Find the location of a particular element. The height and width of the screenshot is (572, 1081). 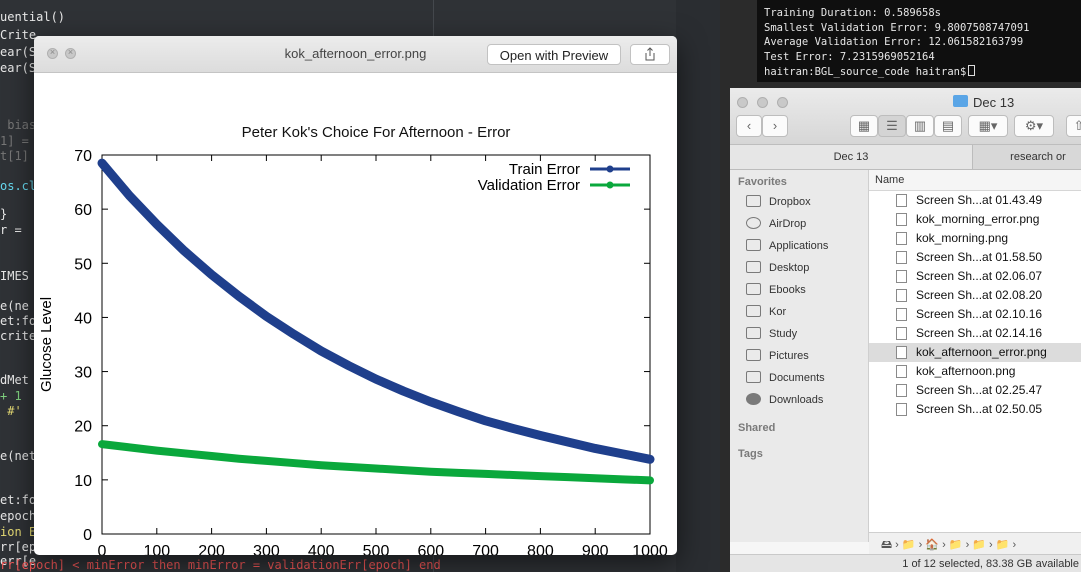

file-name: Screen Sh...at 01.43.49 is located at coordinates (979, 200).